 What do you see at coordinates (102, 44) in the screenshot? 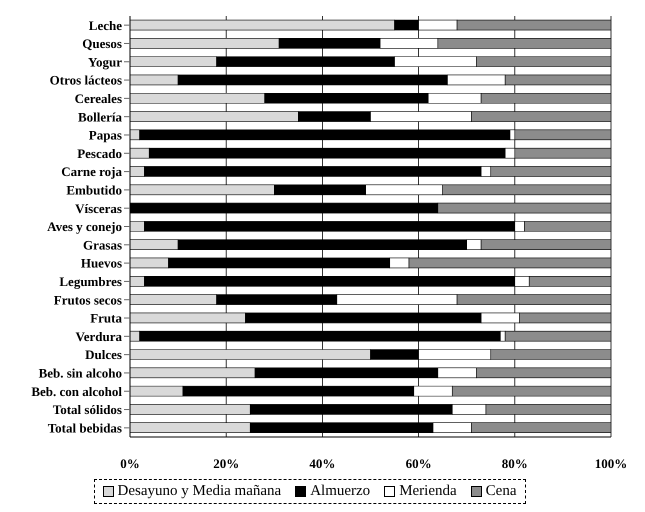
I see `y-tick-label: Quesos` at bounding box center [102, 44].